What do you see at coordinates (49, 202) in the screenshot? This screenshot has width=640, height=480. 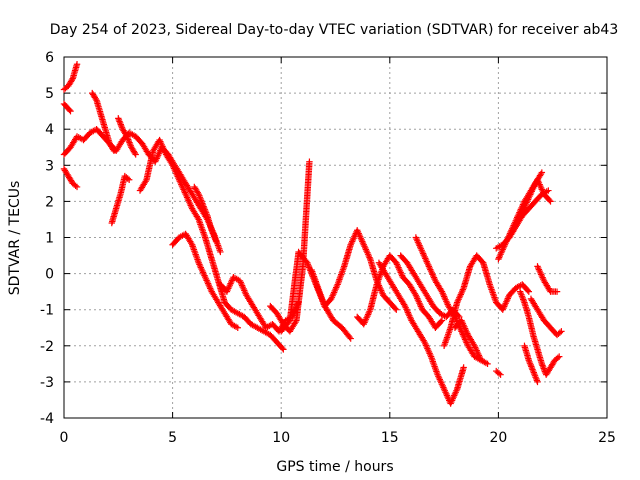 I see `y-tick-label: 2` at bounding box center [49, 202].